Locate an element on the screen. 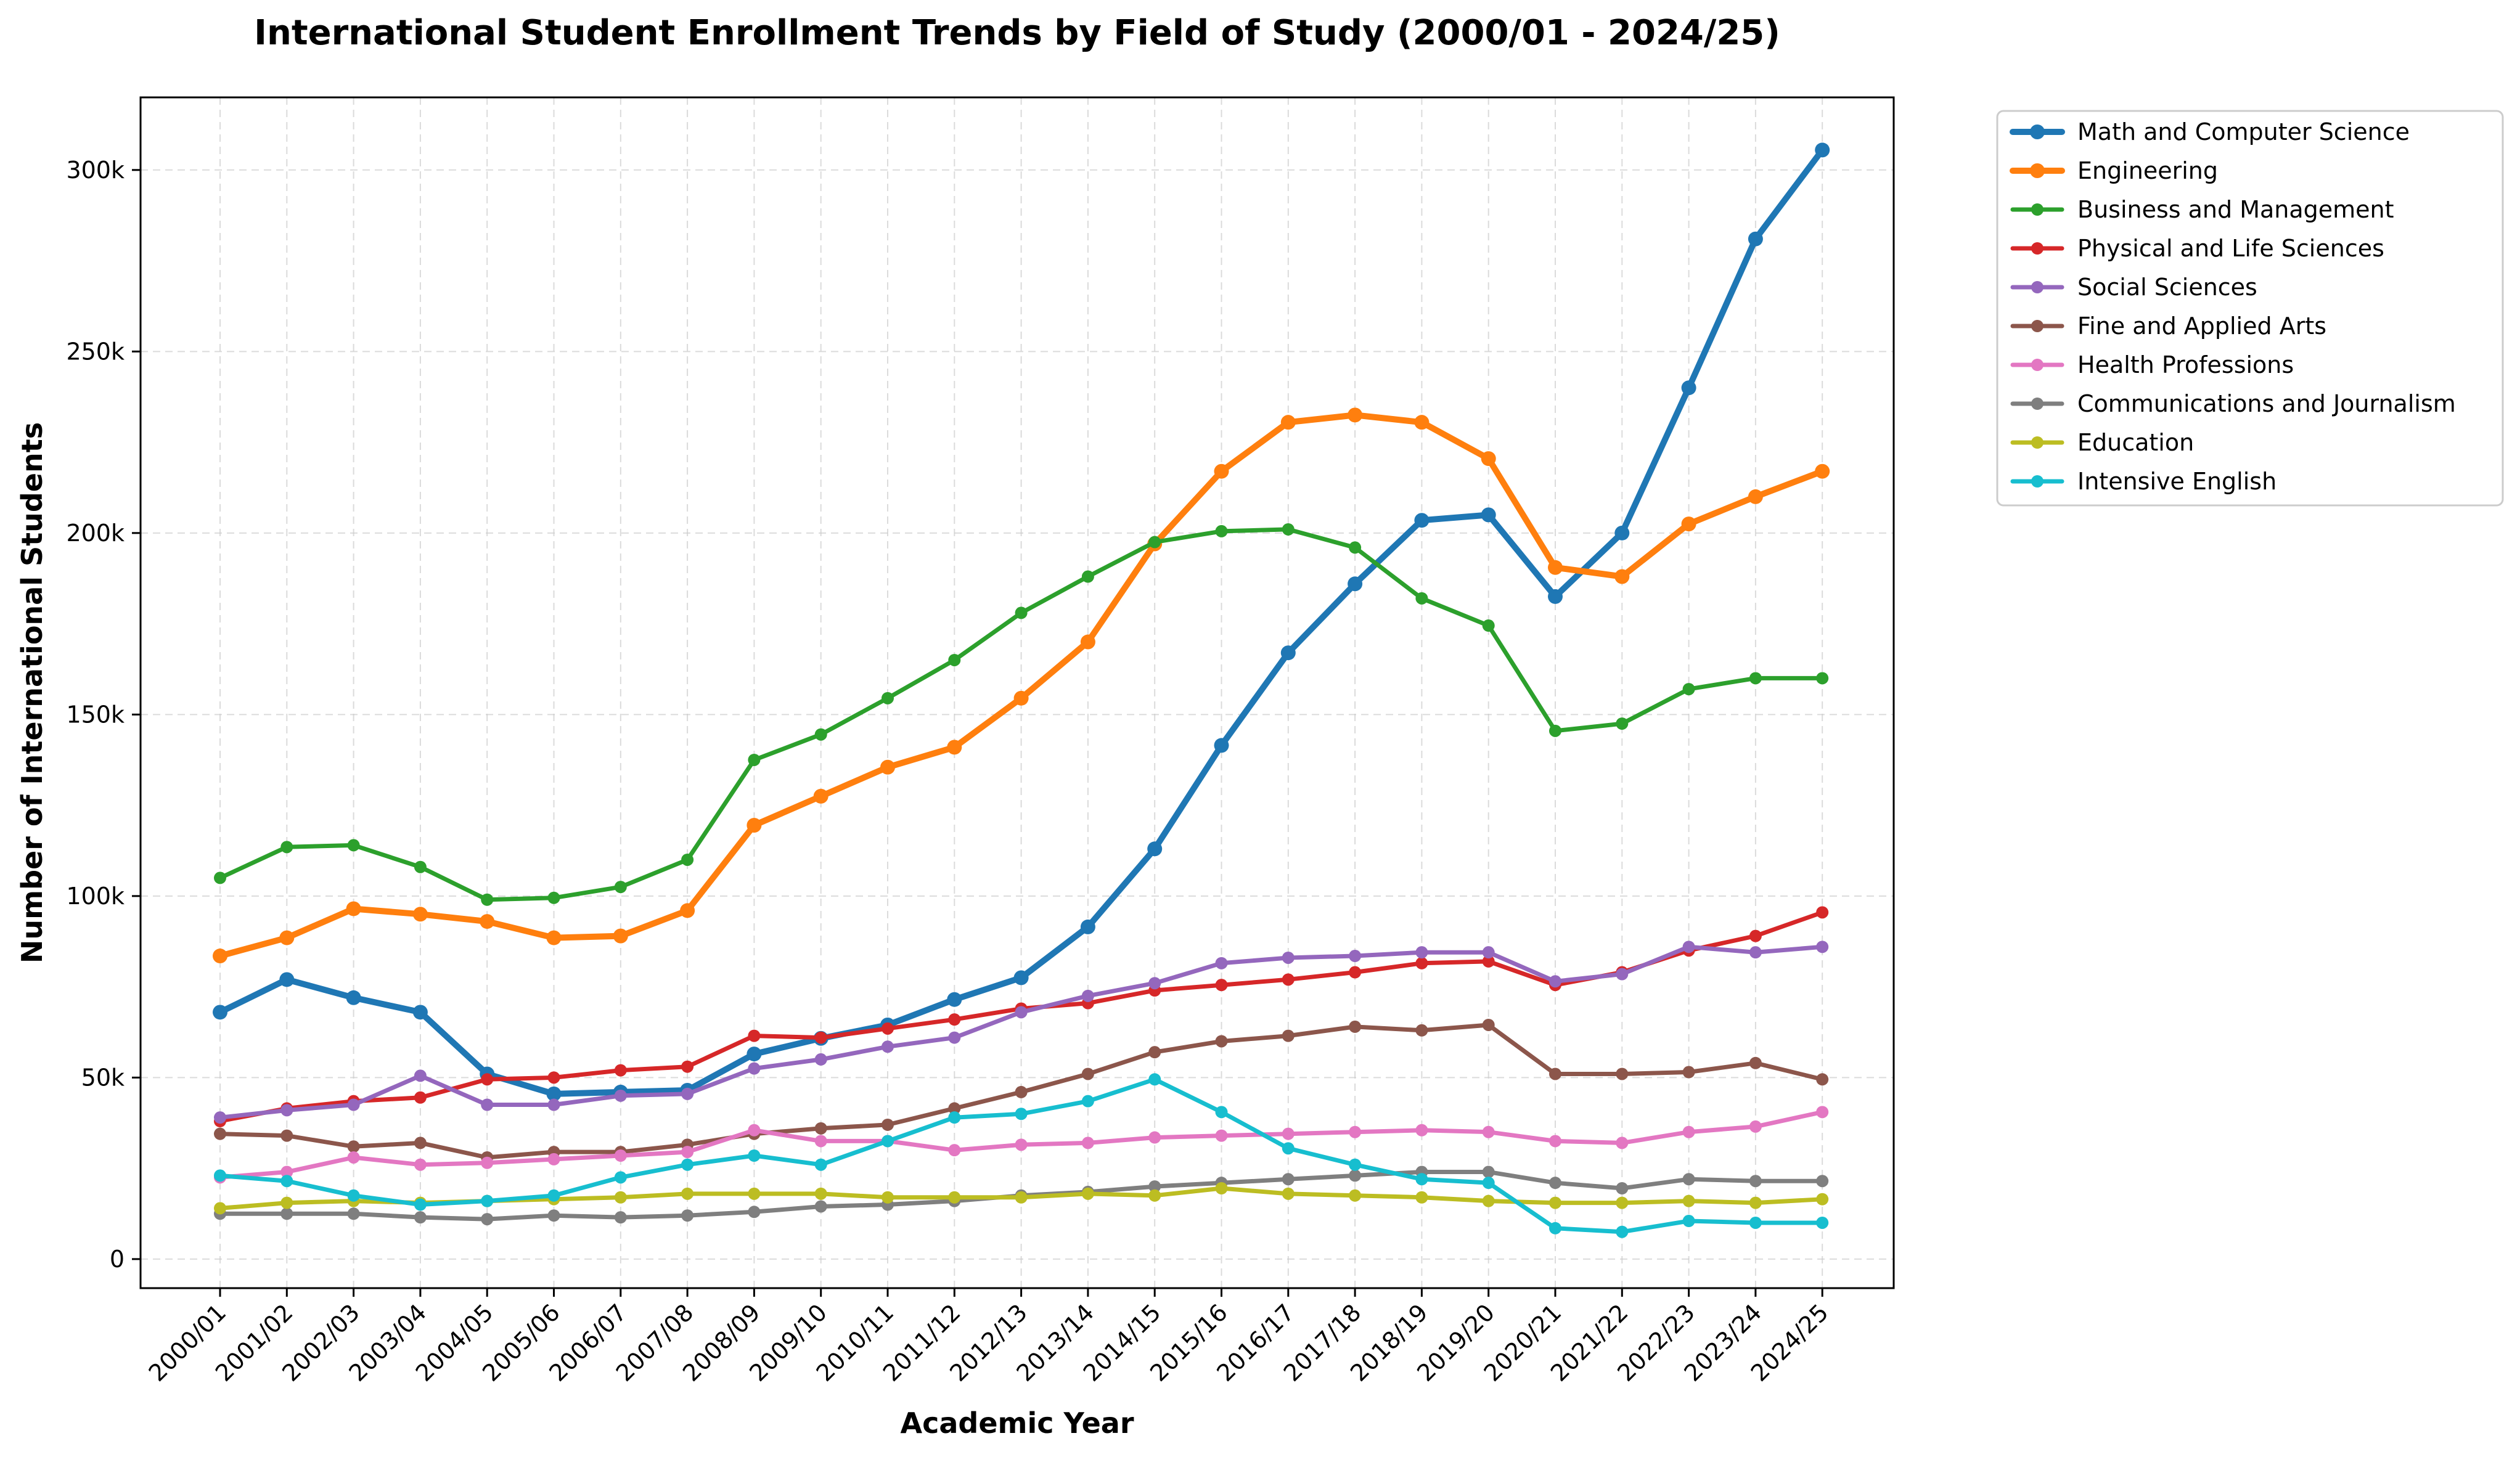  legend-item-education: Education is located at coordinates (2102, 442).